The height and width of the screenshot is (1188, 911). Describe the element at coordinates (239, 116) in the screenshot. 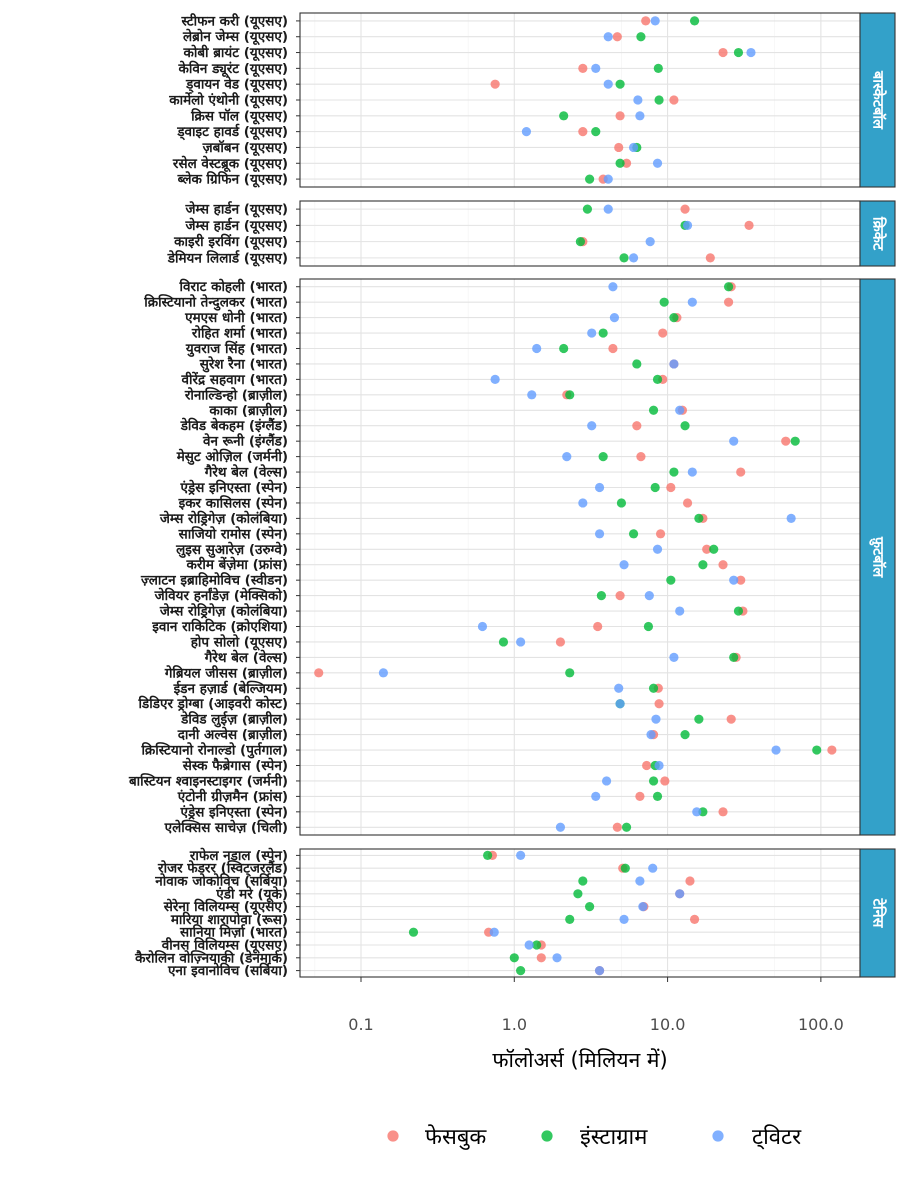

I see `y-tick-label: क्रिस पॉल (यूएसए)` at that location.